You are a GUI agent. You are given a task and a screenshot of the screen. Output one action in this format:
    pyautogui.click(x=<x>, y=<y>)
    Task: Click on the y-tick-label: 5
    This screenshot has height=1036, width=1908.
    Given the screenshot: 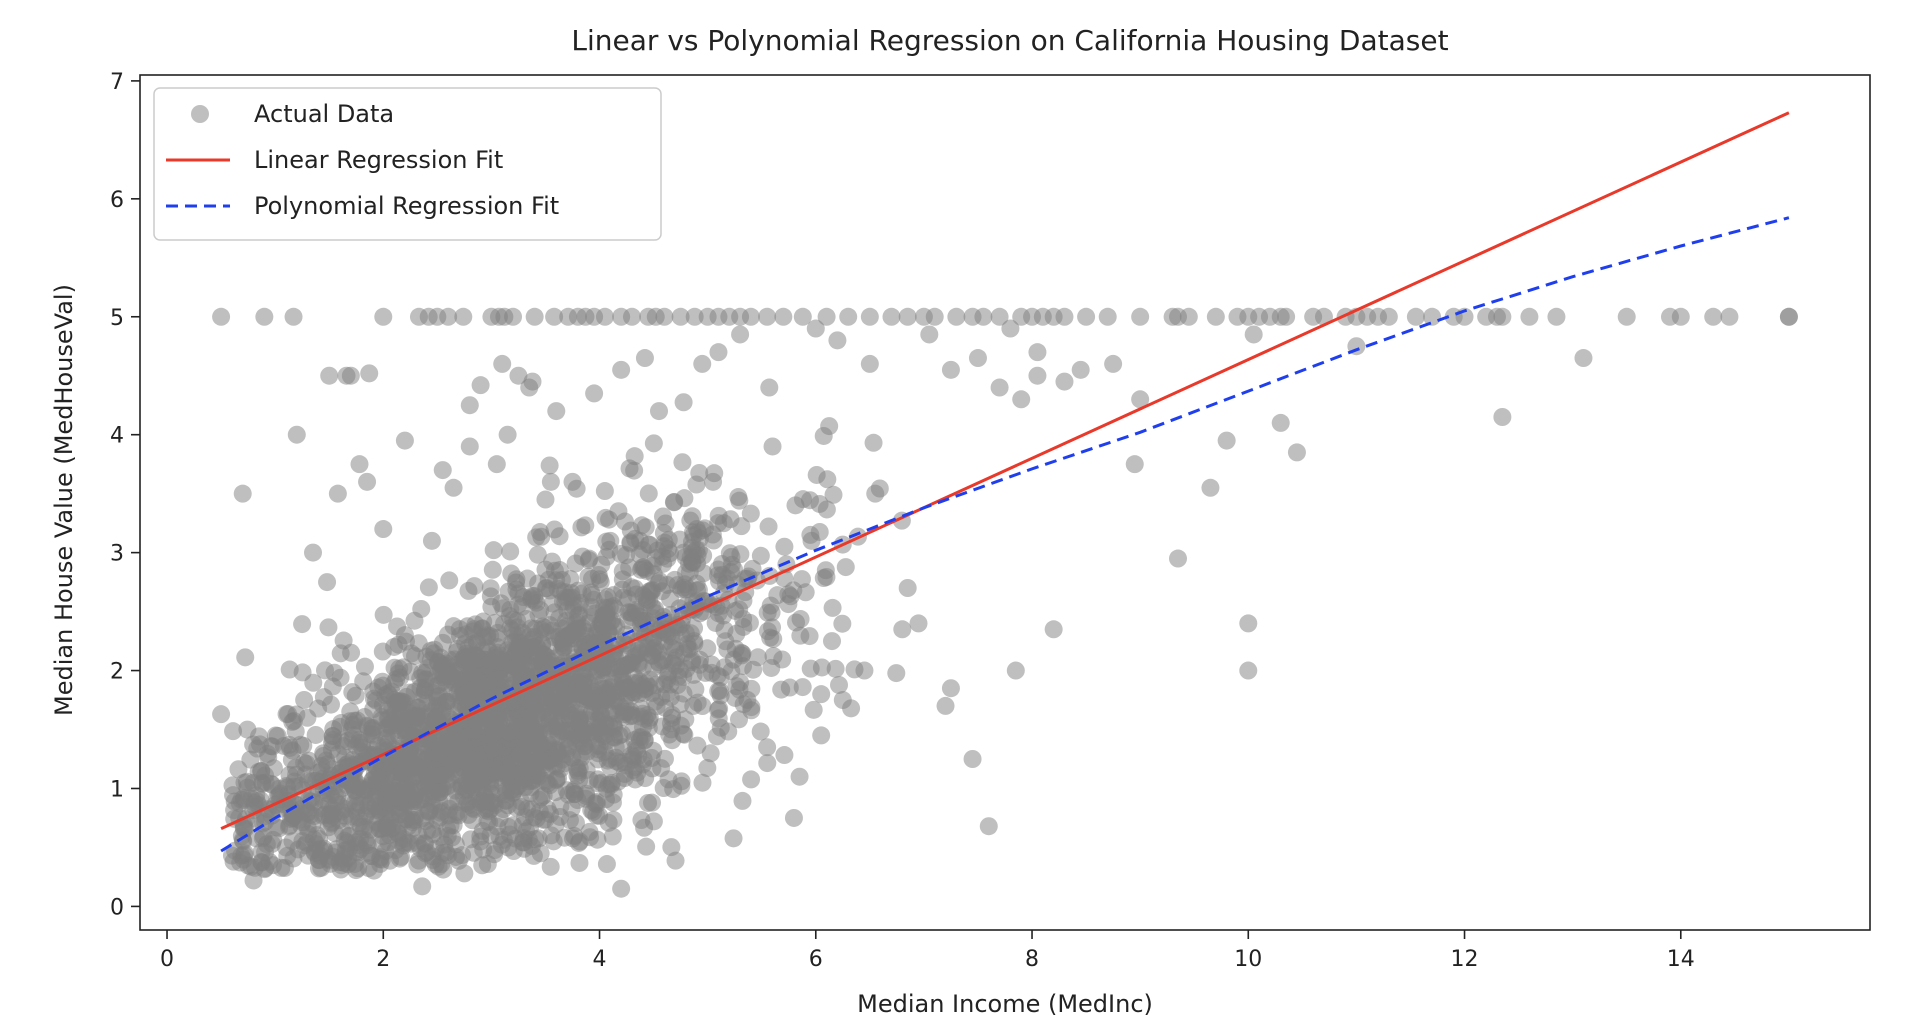 What is the action you would take?
    pyautogui.click(x=117, y=318)
    